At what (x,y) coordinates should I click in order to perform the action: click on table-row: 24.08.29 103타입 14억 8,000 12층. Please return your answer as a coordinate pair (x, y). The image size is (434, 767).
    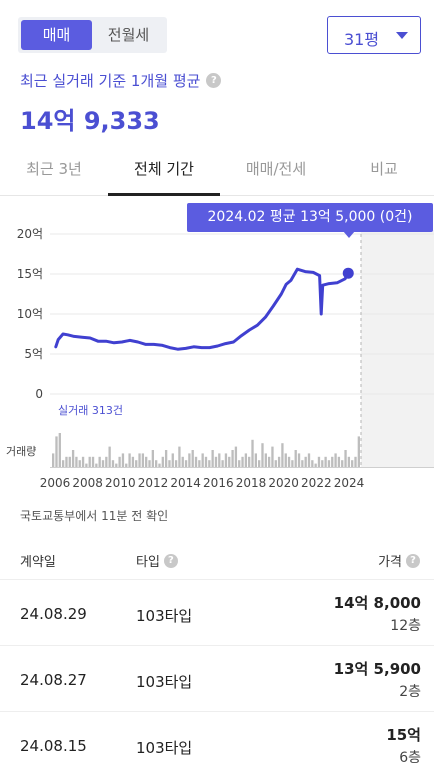
    Looking at the image, I should click on (217, 613).